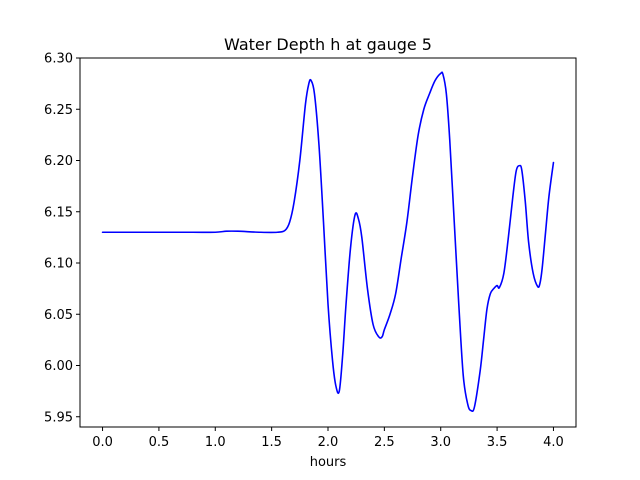  Describe the element at coordinates (62, 238) in the screenshot. I see `y-axis: 5.95 6.00 6.05 6.10 6.15 6.20 6.25 6.30` at that location.